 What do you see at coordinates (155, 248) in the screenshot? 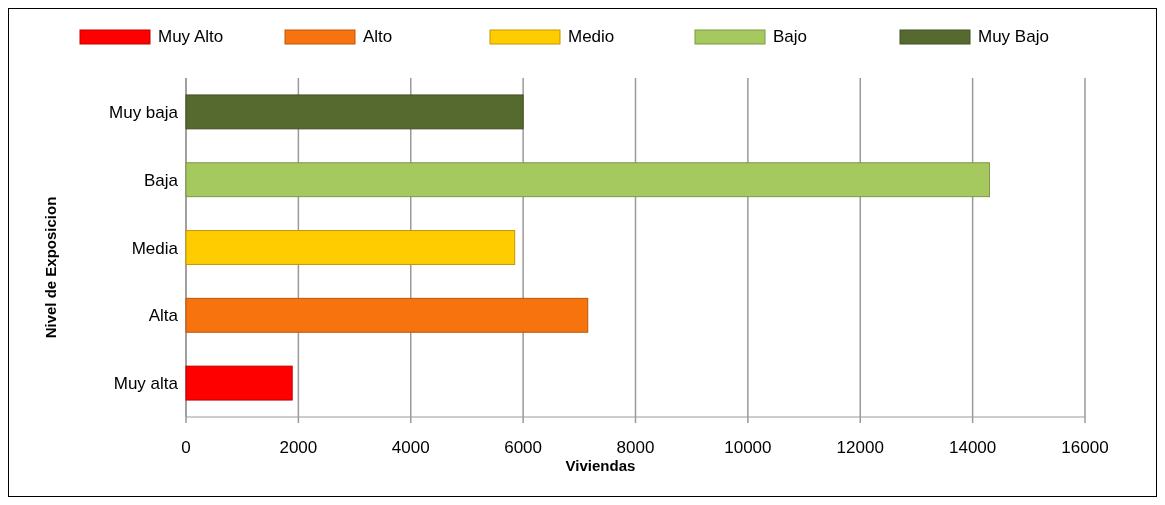
I see `y-tick-label: Media` at bounding box center [155, 248].